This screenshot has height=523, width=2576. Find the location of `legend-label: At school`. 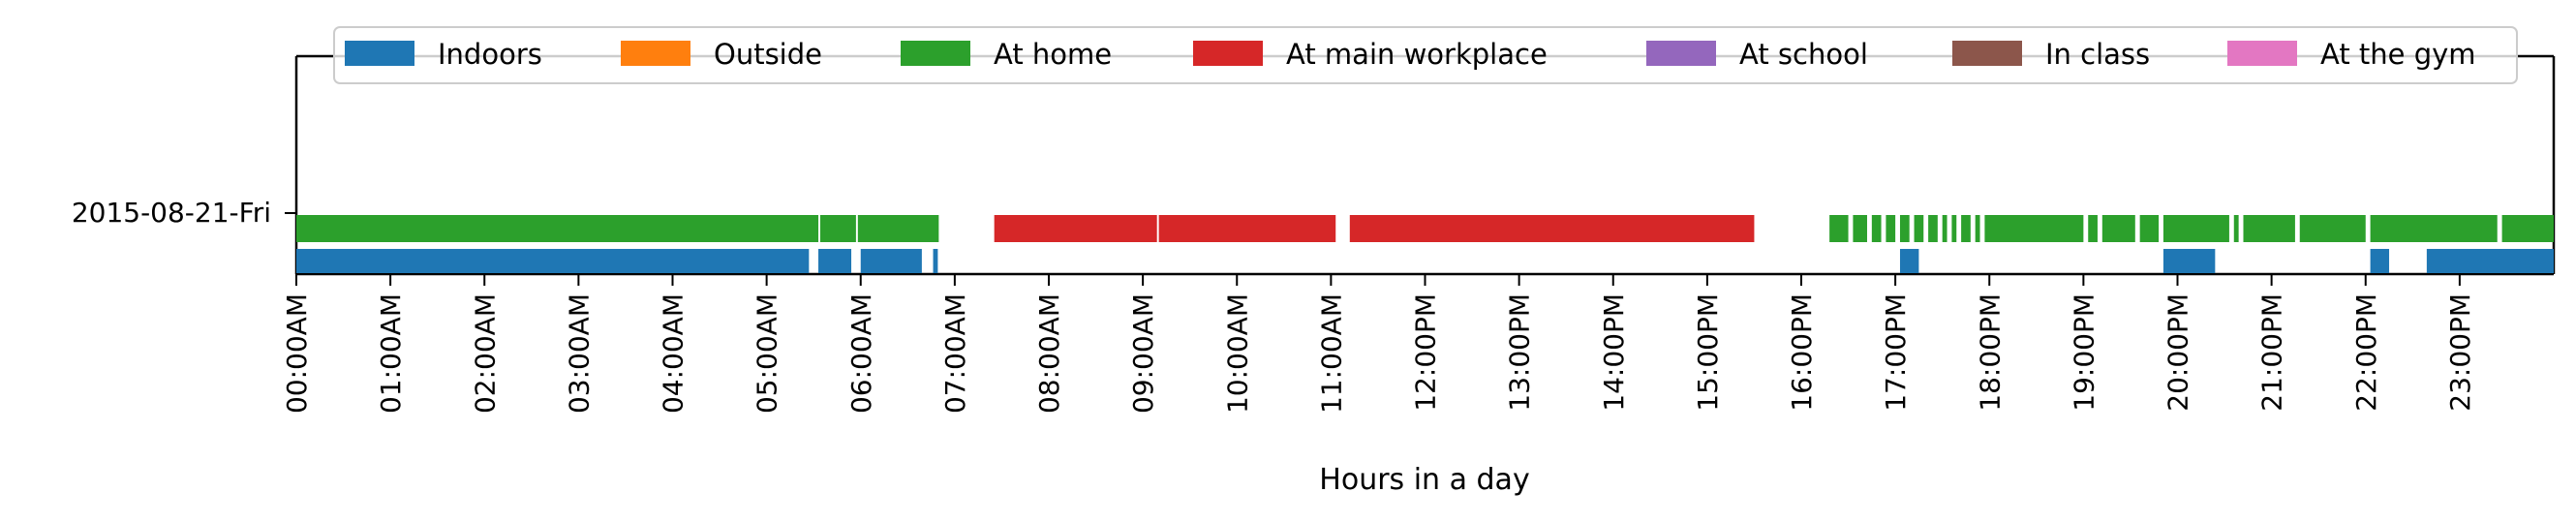

legend-label: At school is located at coordinates (1803, 54).